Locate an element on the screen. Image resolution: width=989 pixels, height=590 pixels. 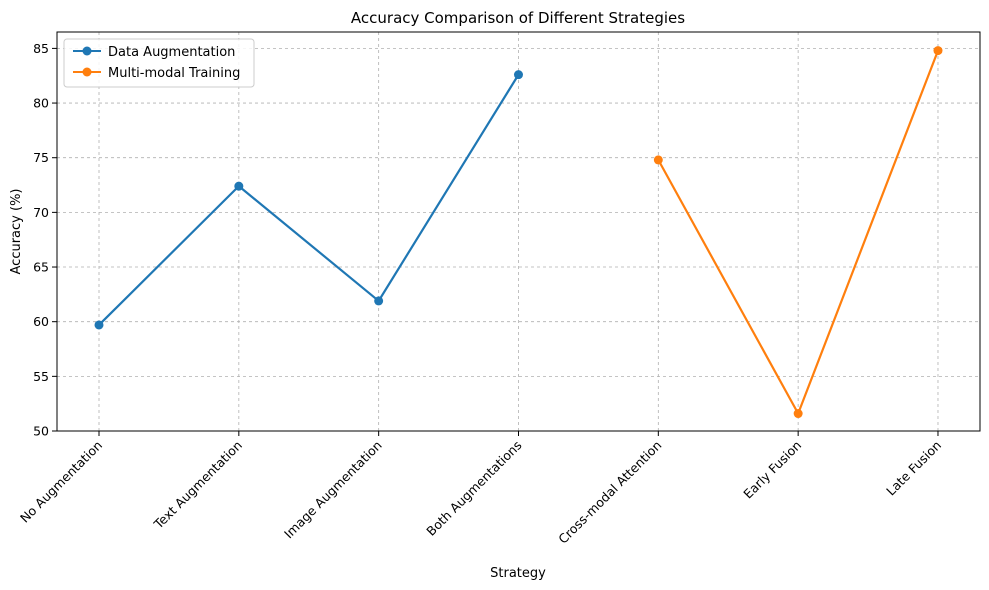
data-point-multi-modal-training-cross-modal-attention is located at coordinates (658, 160).